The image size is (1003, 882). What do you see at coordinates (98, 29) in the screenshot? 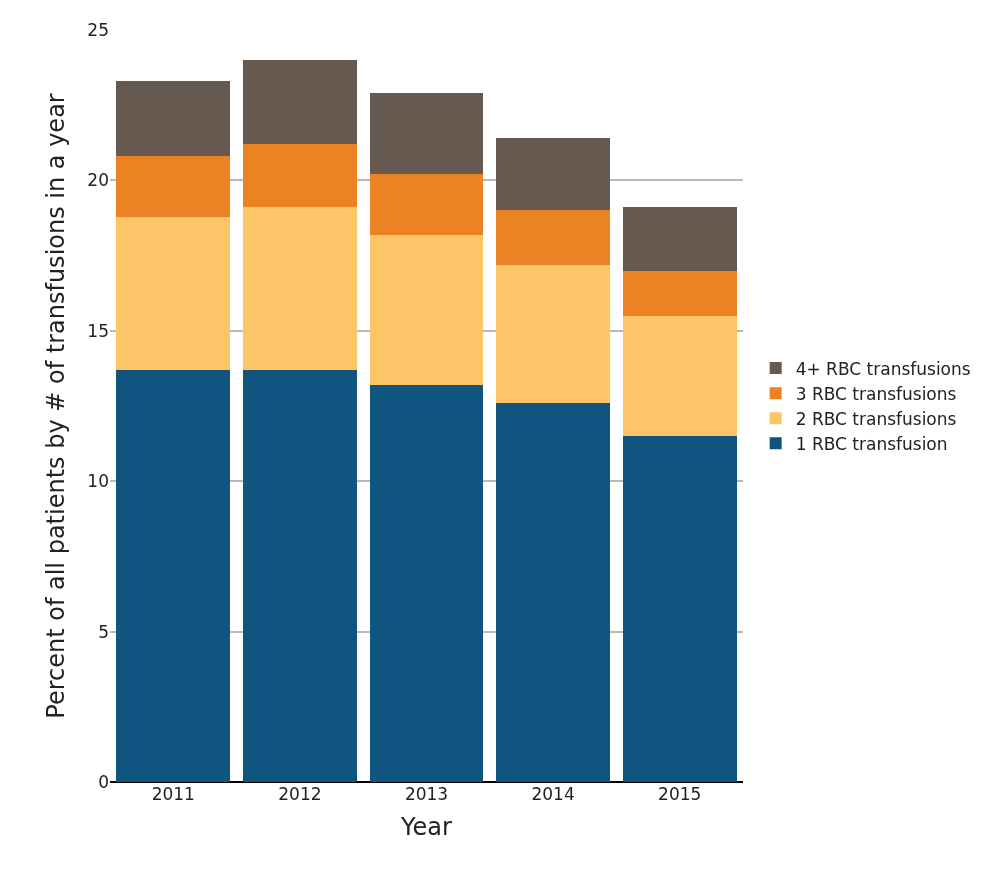
I see `y-tick-label: 25` at bounding box center [98, 29].